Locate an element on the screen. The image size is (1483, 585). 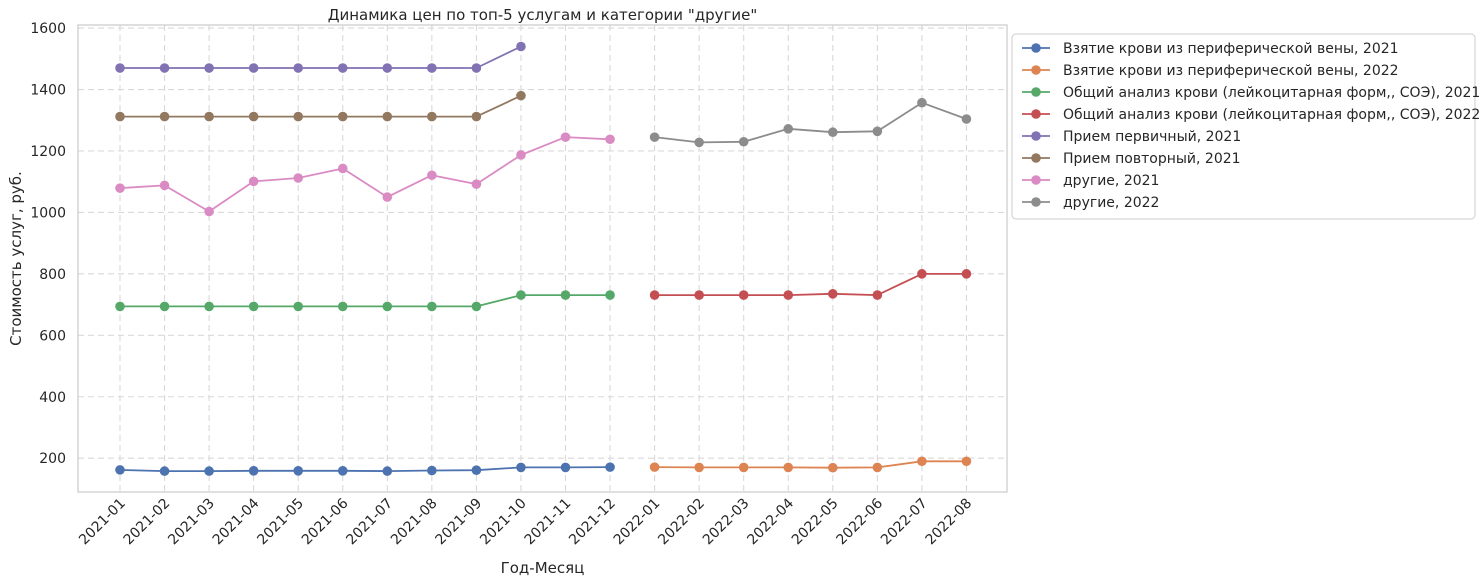
legend-label: другие, 2022 is located at coordinates (1111, 203).